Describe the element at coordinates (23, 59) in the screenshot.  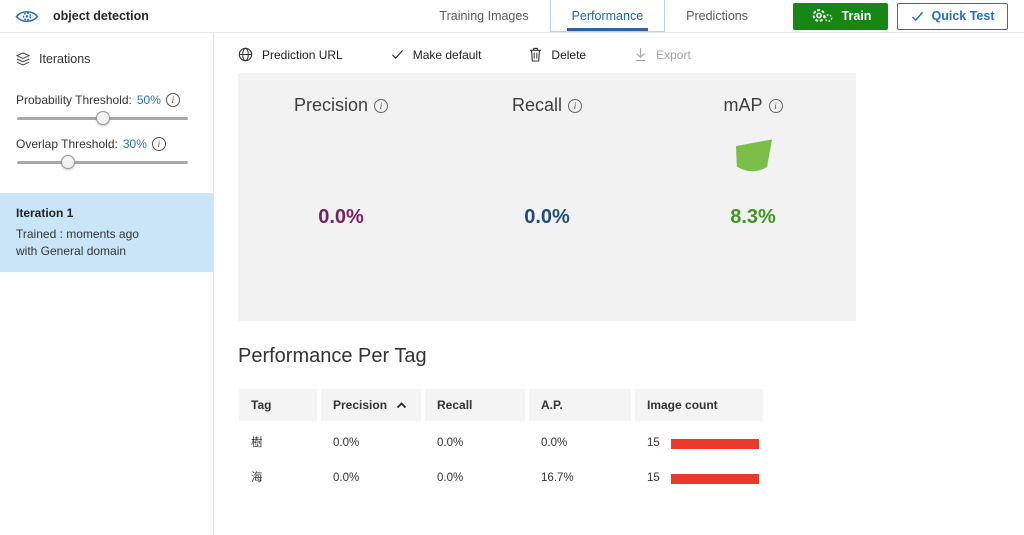
I see `layers-icon` at that location.